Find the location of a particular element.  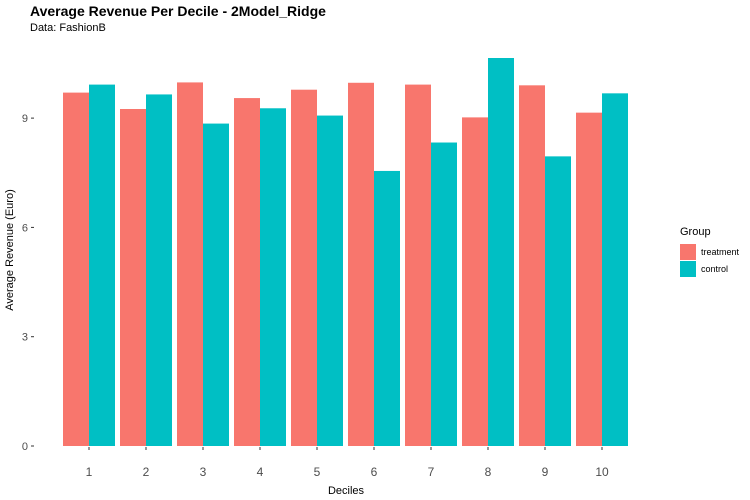

x-tick-label: 10 is located at coordinates (602, 472).